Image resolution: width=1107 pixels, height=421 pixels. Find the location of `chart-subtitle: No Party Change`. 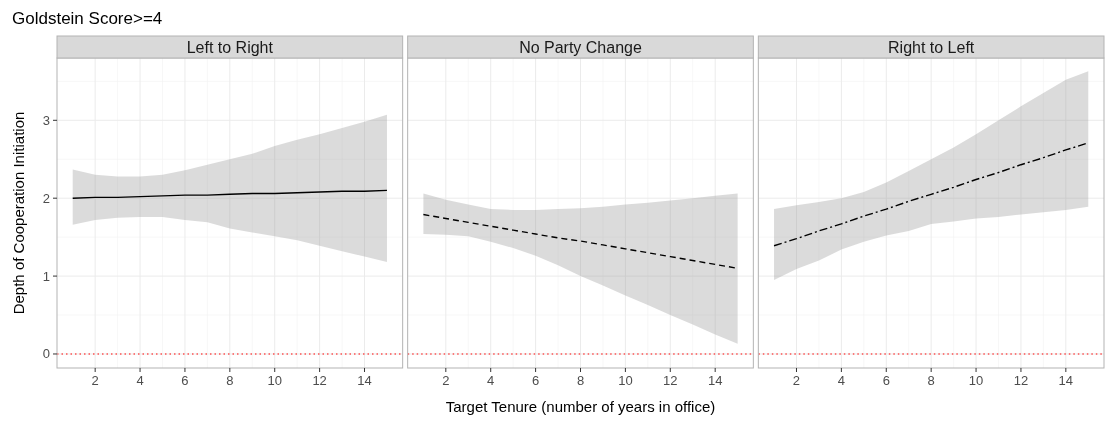

chart-subtitle: No Party Change is located at coordinates (580, 47).